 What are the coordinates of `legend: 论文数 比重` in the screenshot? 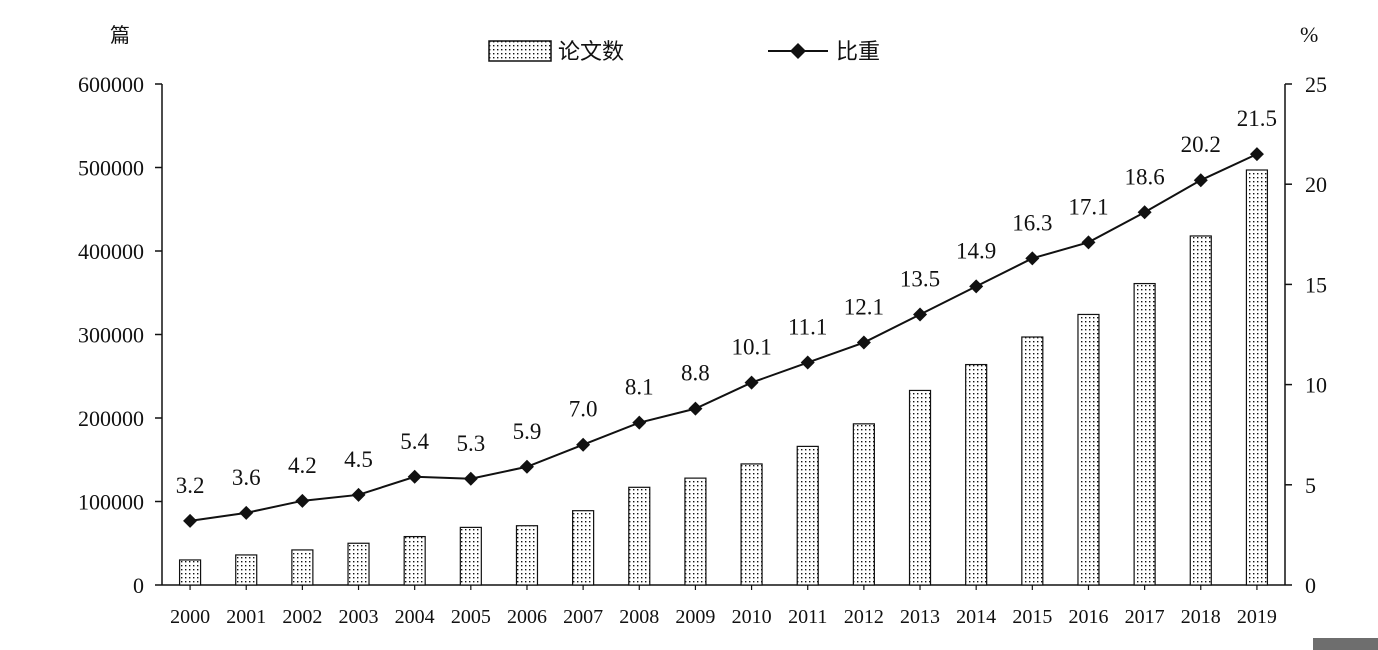 It's located at (684, 52).